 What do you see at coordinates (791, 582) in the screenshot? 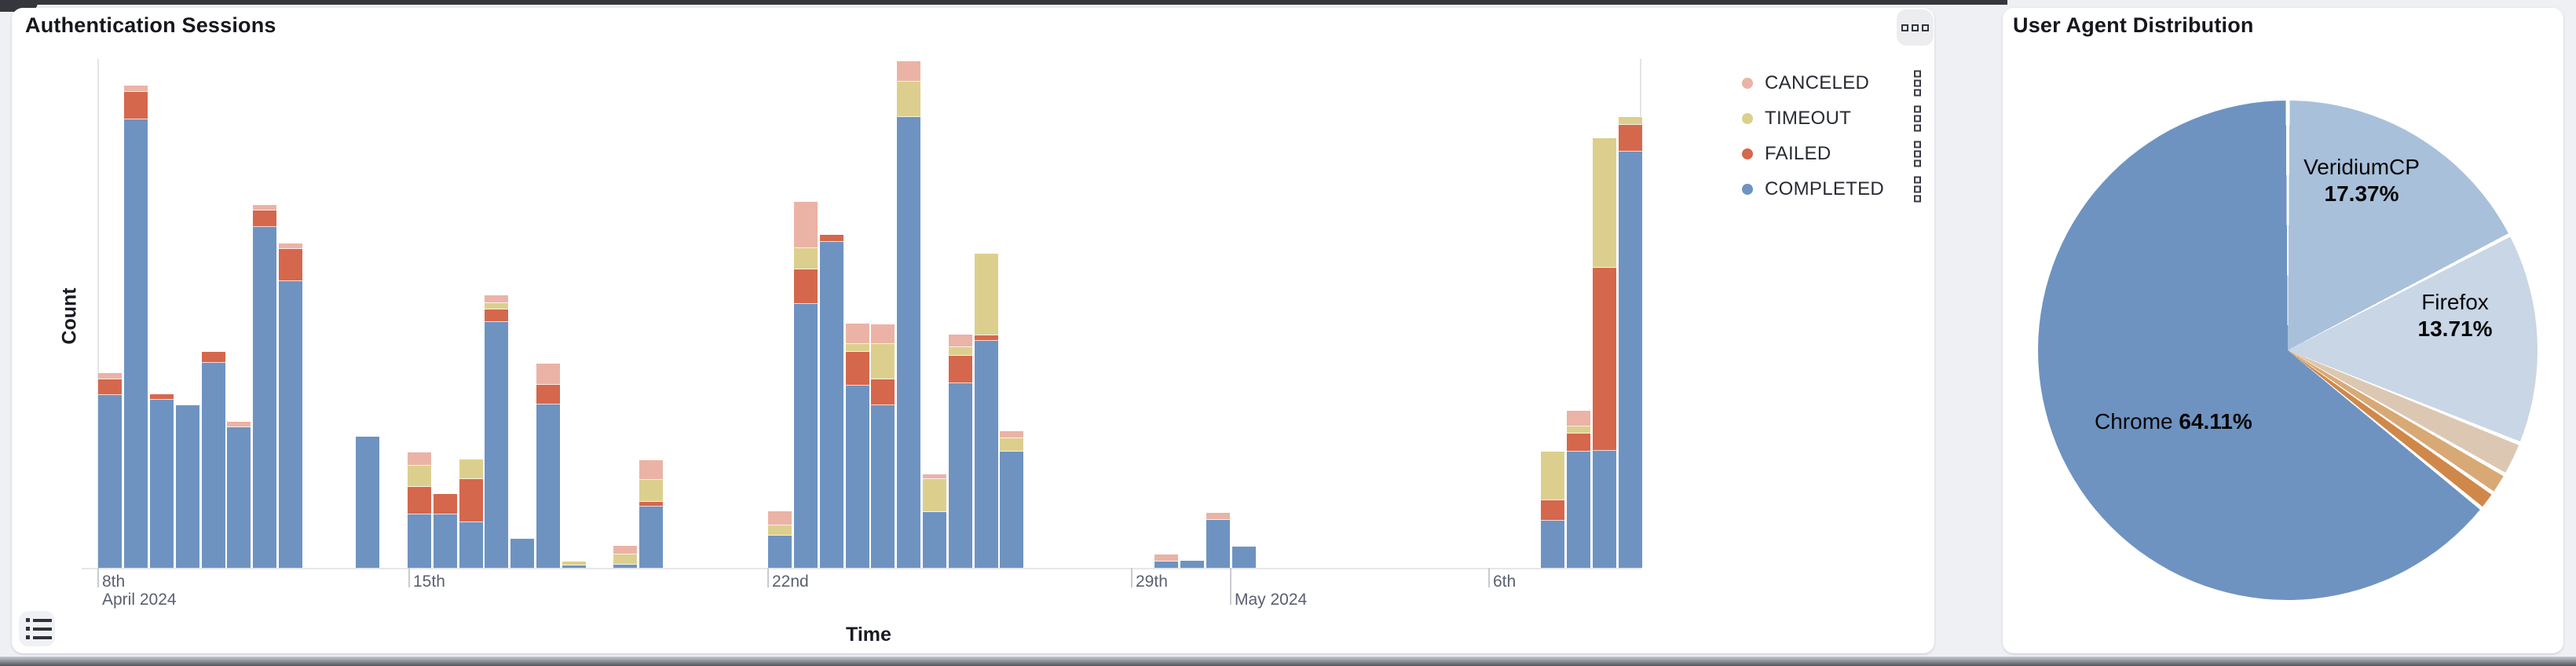
I see `x-tick-label: 22nd` at bounding box center [791, 582].